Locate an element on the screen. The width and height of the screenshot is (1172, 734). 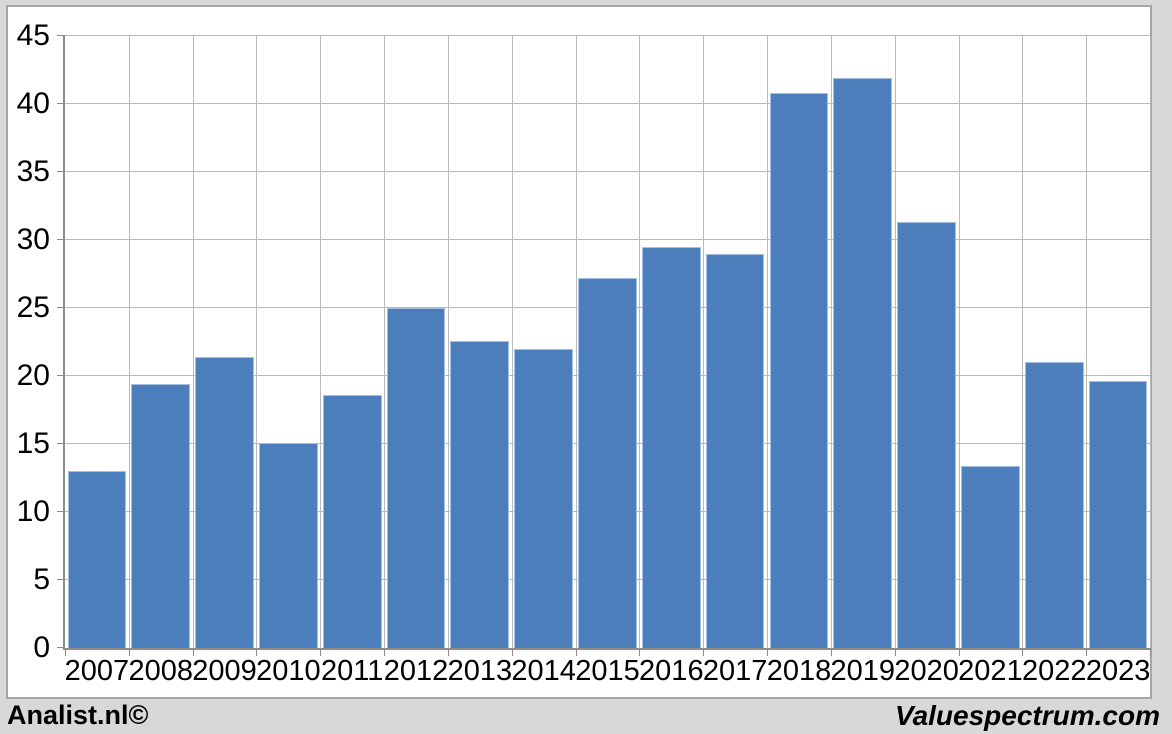
bar-2019 is located at coordinates (863, 363).